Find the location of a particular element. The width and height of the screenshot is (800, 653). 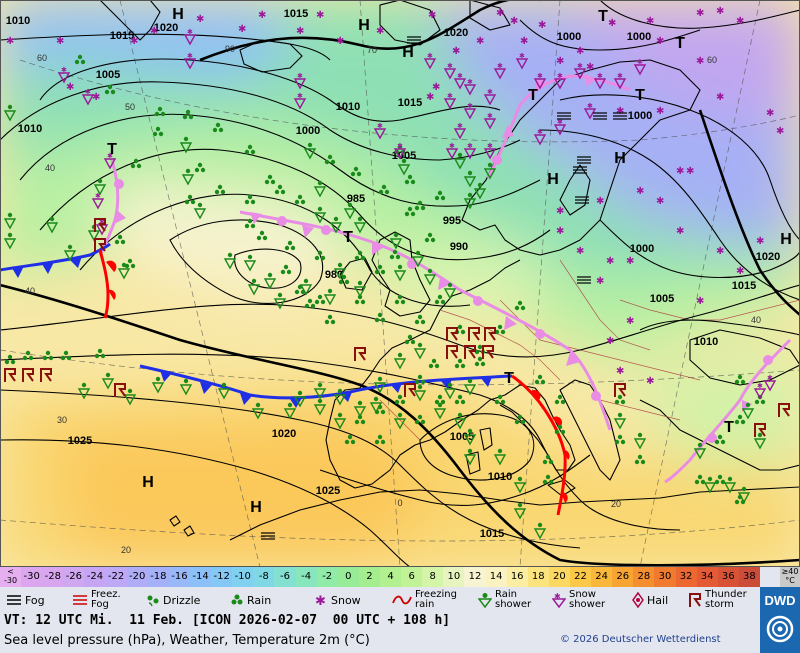

low-pressure-center: T is located at coordinates (603, 16).